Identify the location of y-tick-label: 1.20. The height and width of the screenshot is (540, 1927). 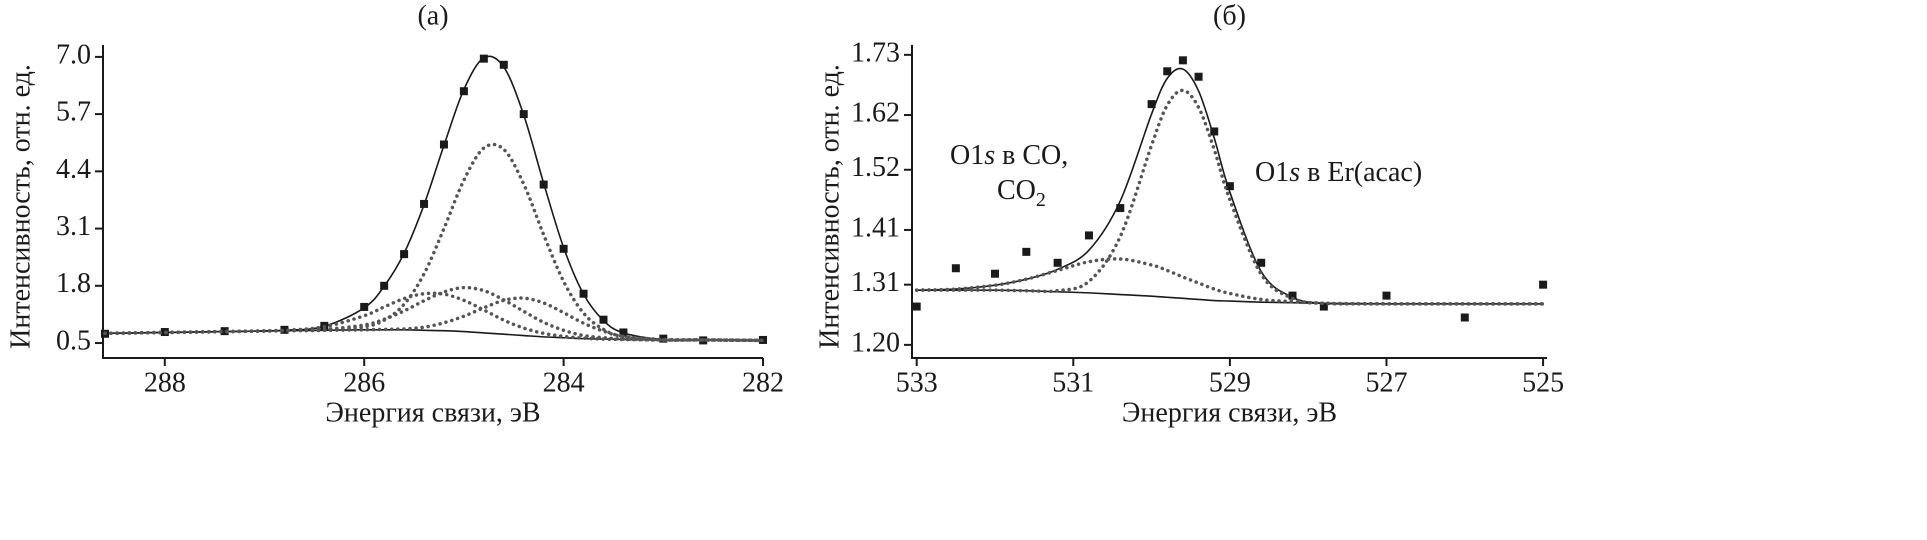
(875, 342).